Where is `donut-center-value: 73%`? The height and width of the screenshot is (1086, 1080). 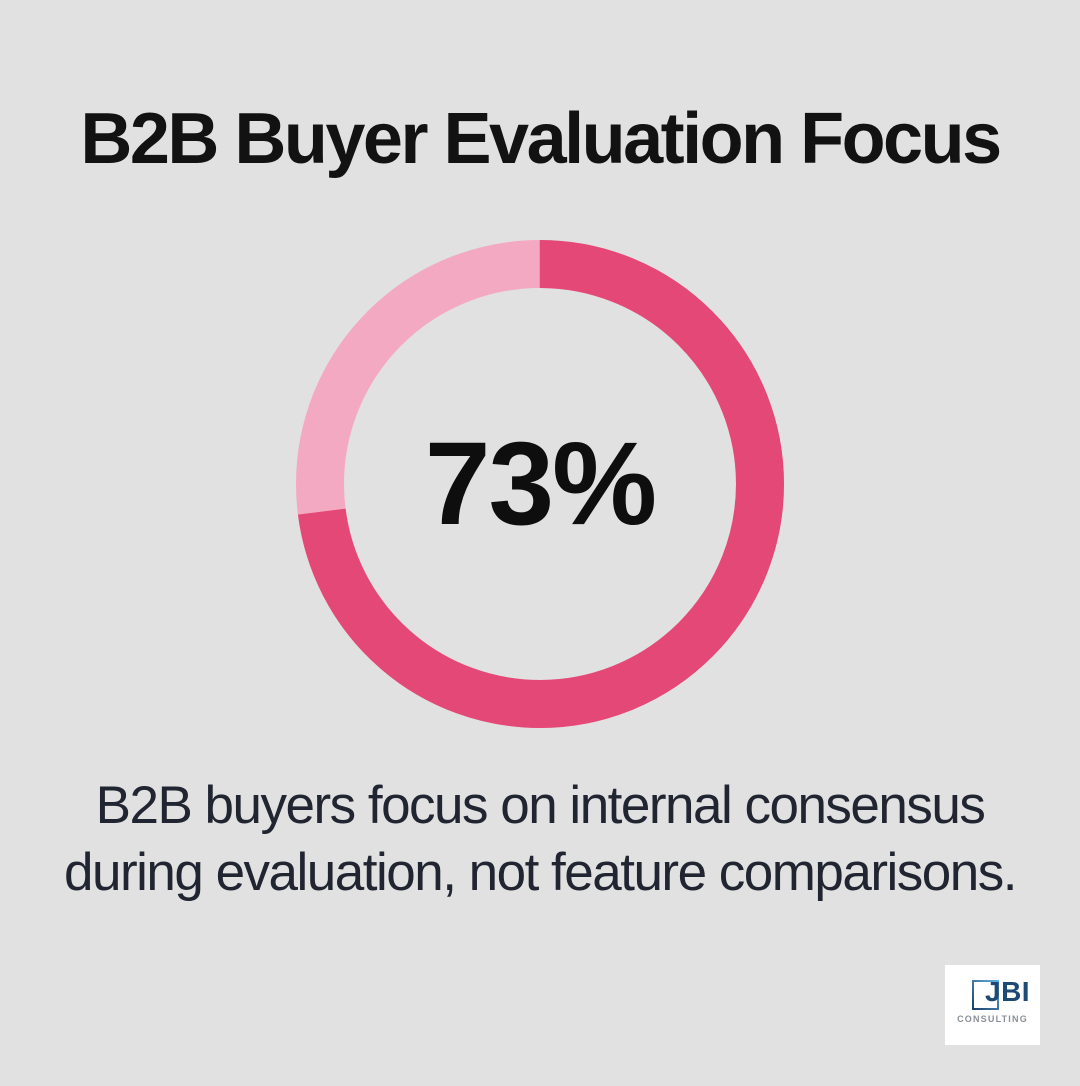 donut-center-value: 73% is located at coordinates (540, 484).